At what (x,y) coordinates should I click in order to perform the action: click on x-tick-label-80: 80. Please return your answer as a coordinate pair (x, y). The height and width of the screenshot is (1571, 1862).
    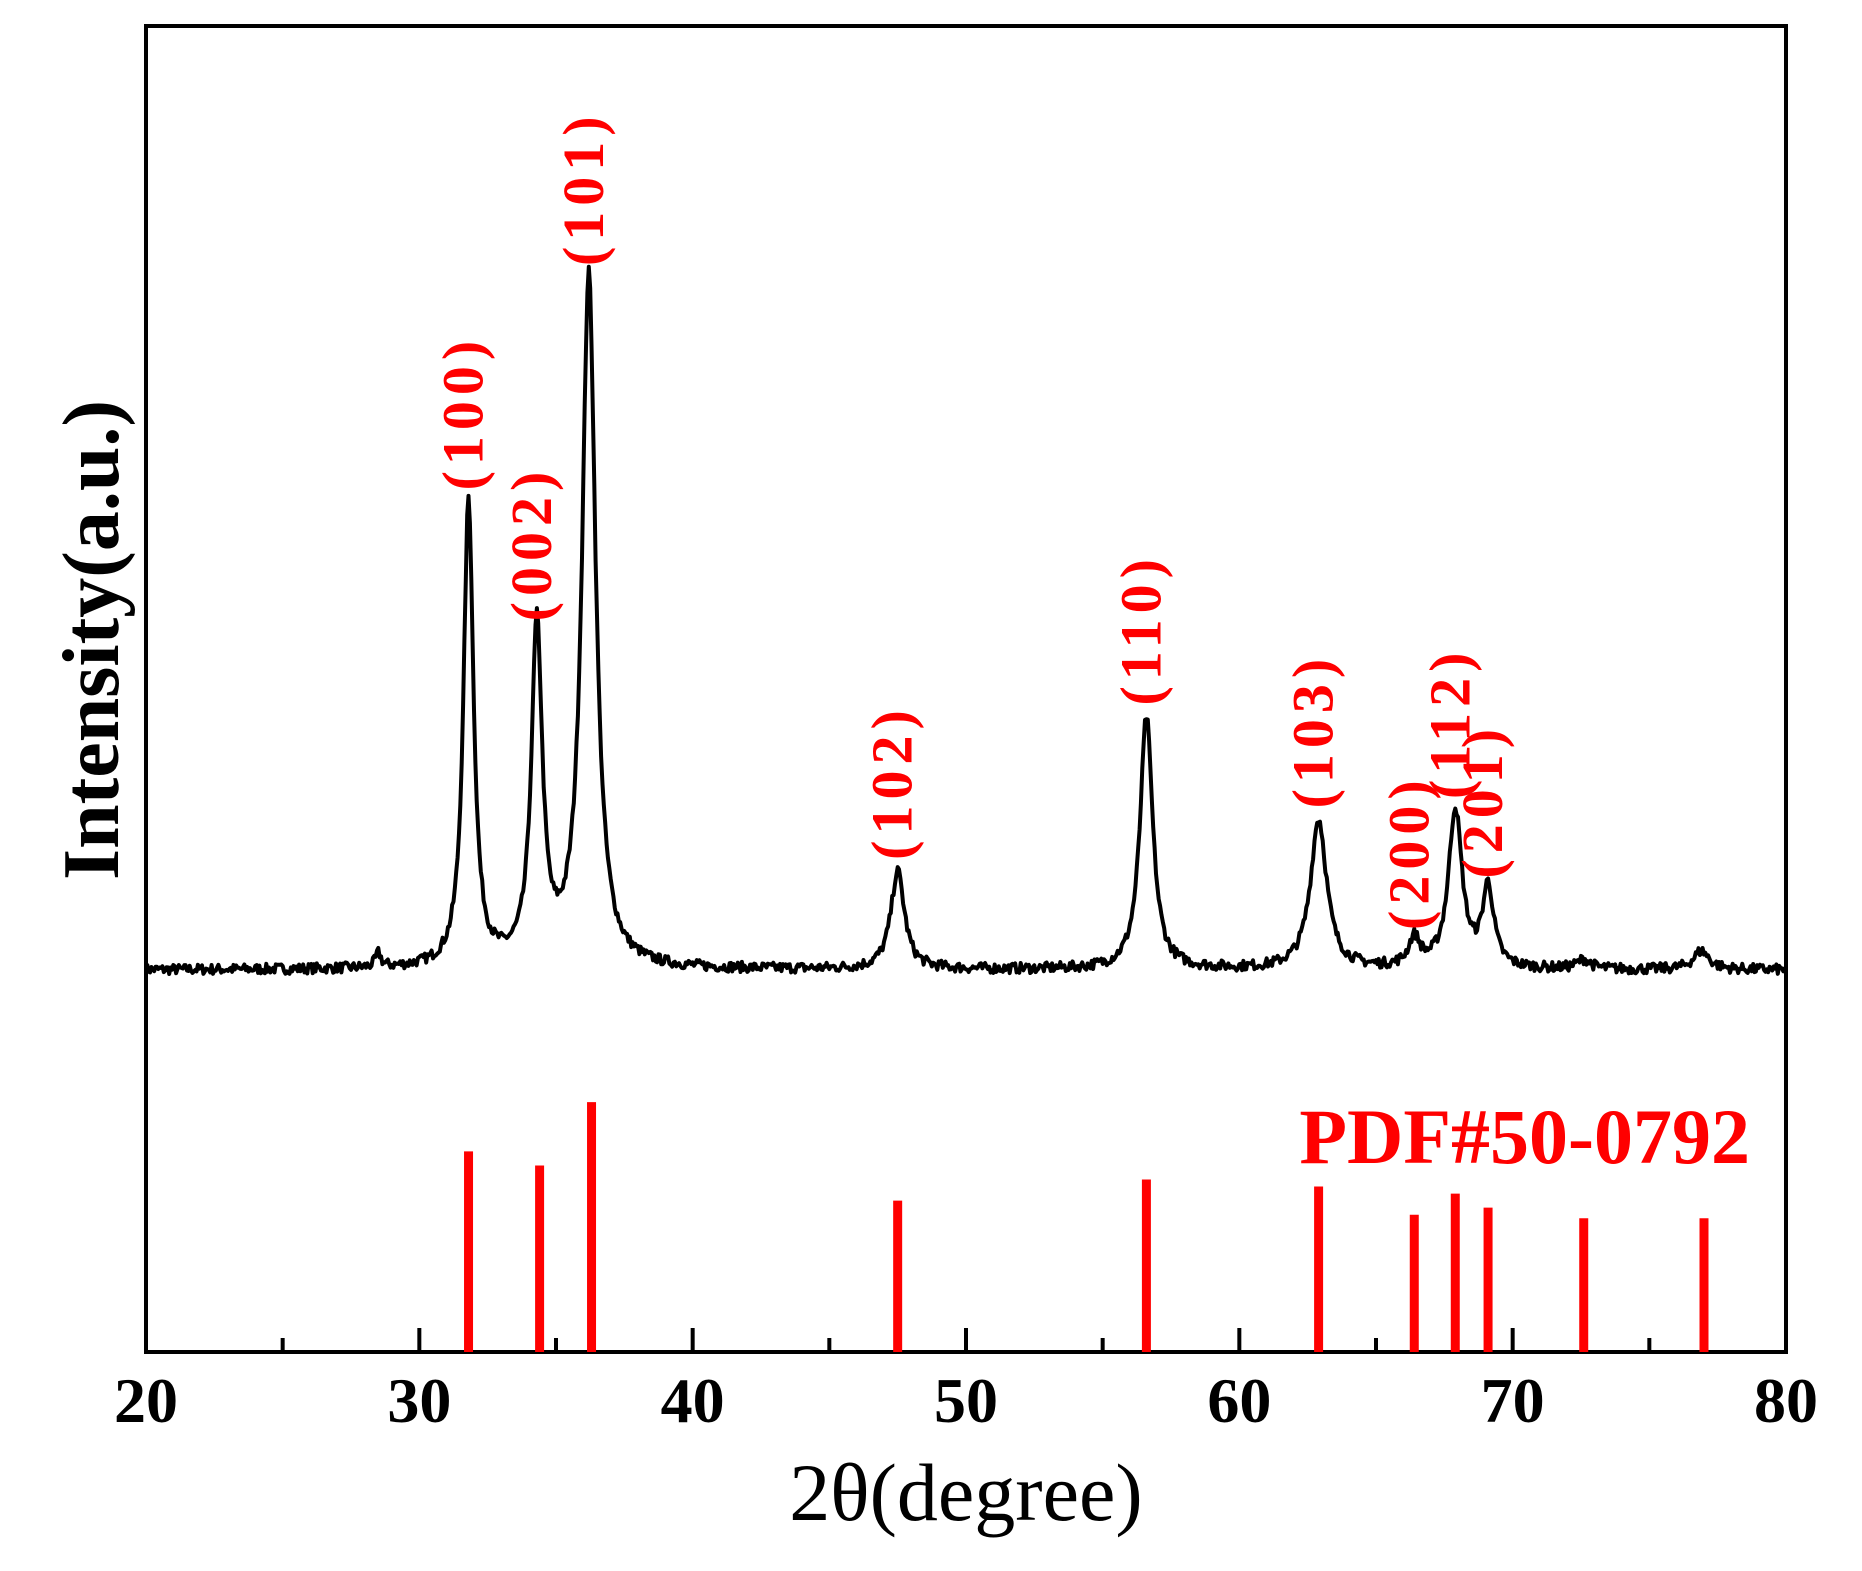
    Looking at the image, I should click on (1786, 1400).